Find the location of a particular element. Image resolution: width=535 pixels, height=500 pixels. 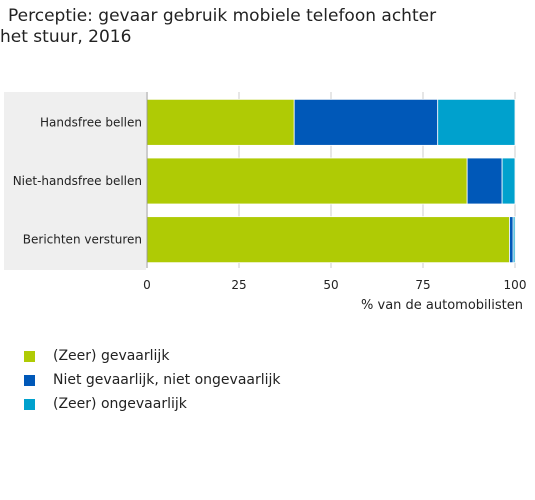

category-label-background is located at coordinates (75, 181).